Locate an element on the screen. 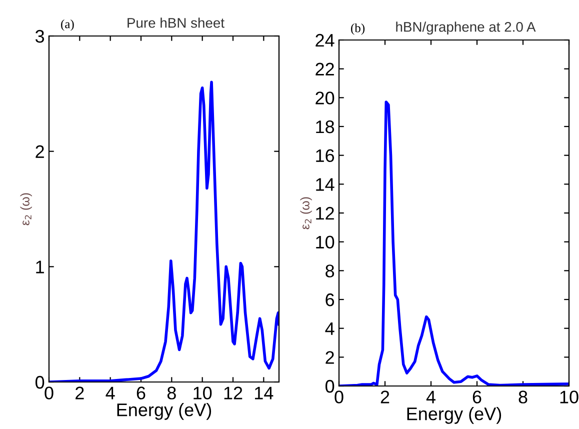 This screenshot has width=579, height=429. y-tick-label: 0 is located at coordinates (40, 382).